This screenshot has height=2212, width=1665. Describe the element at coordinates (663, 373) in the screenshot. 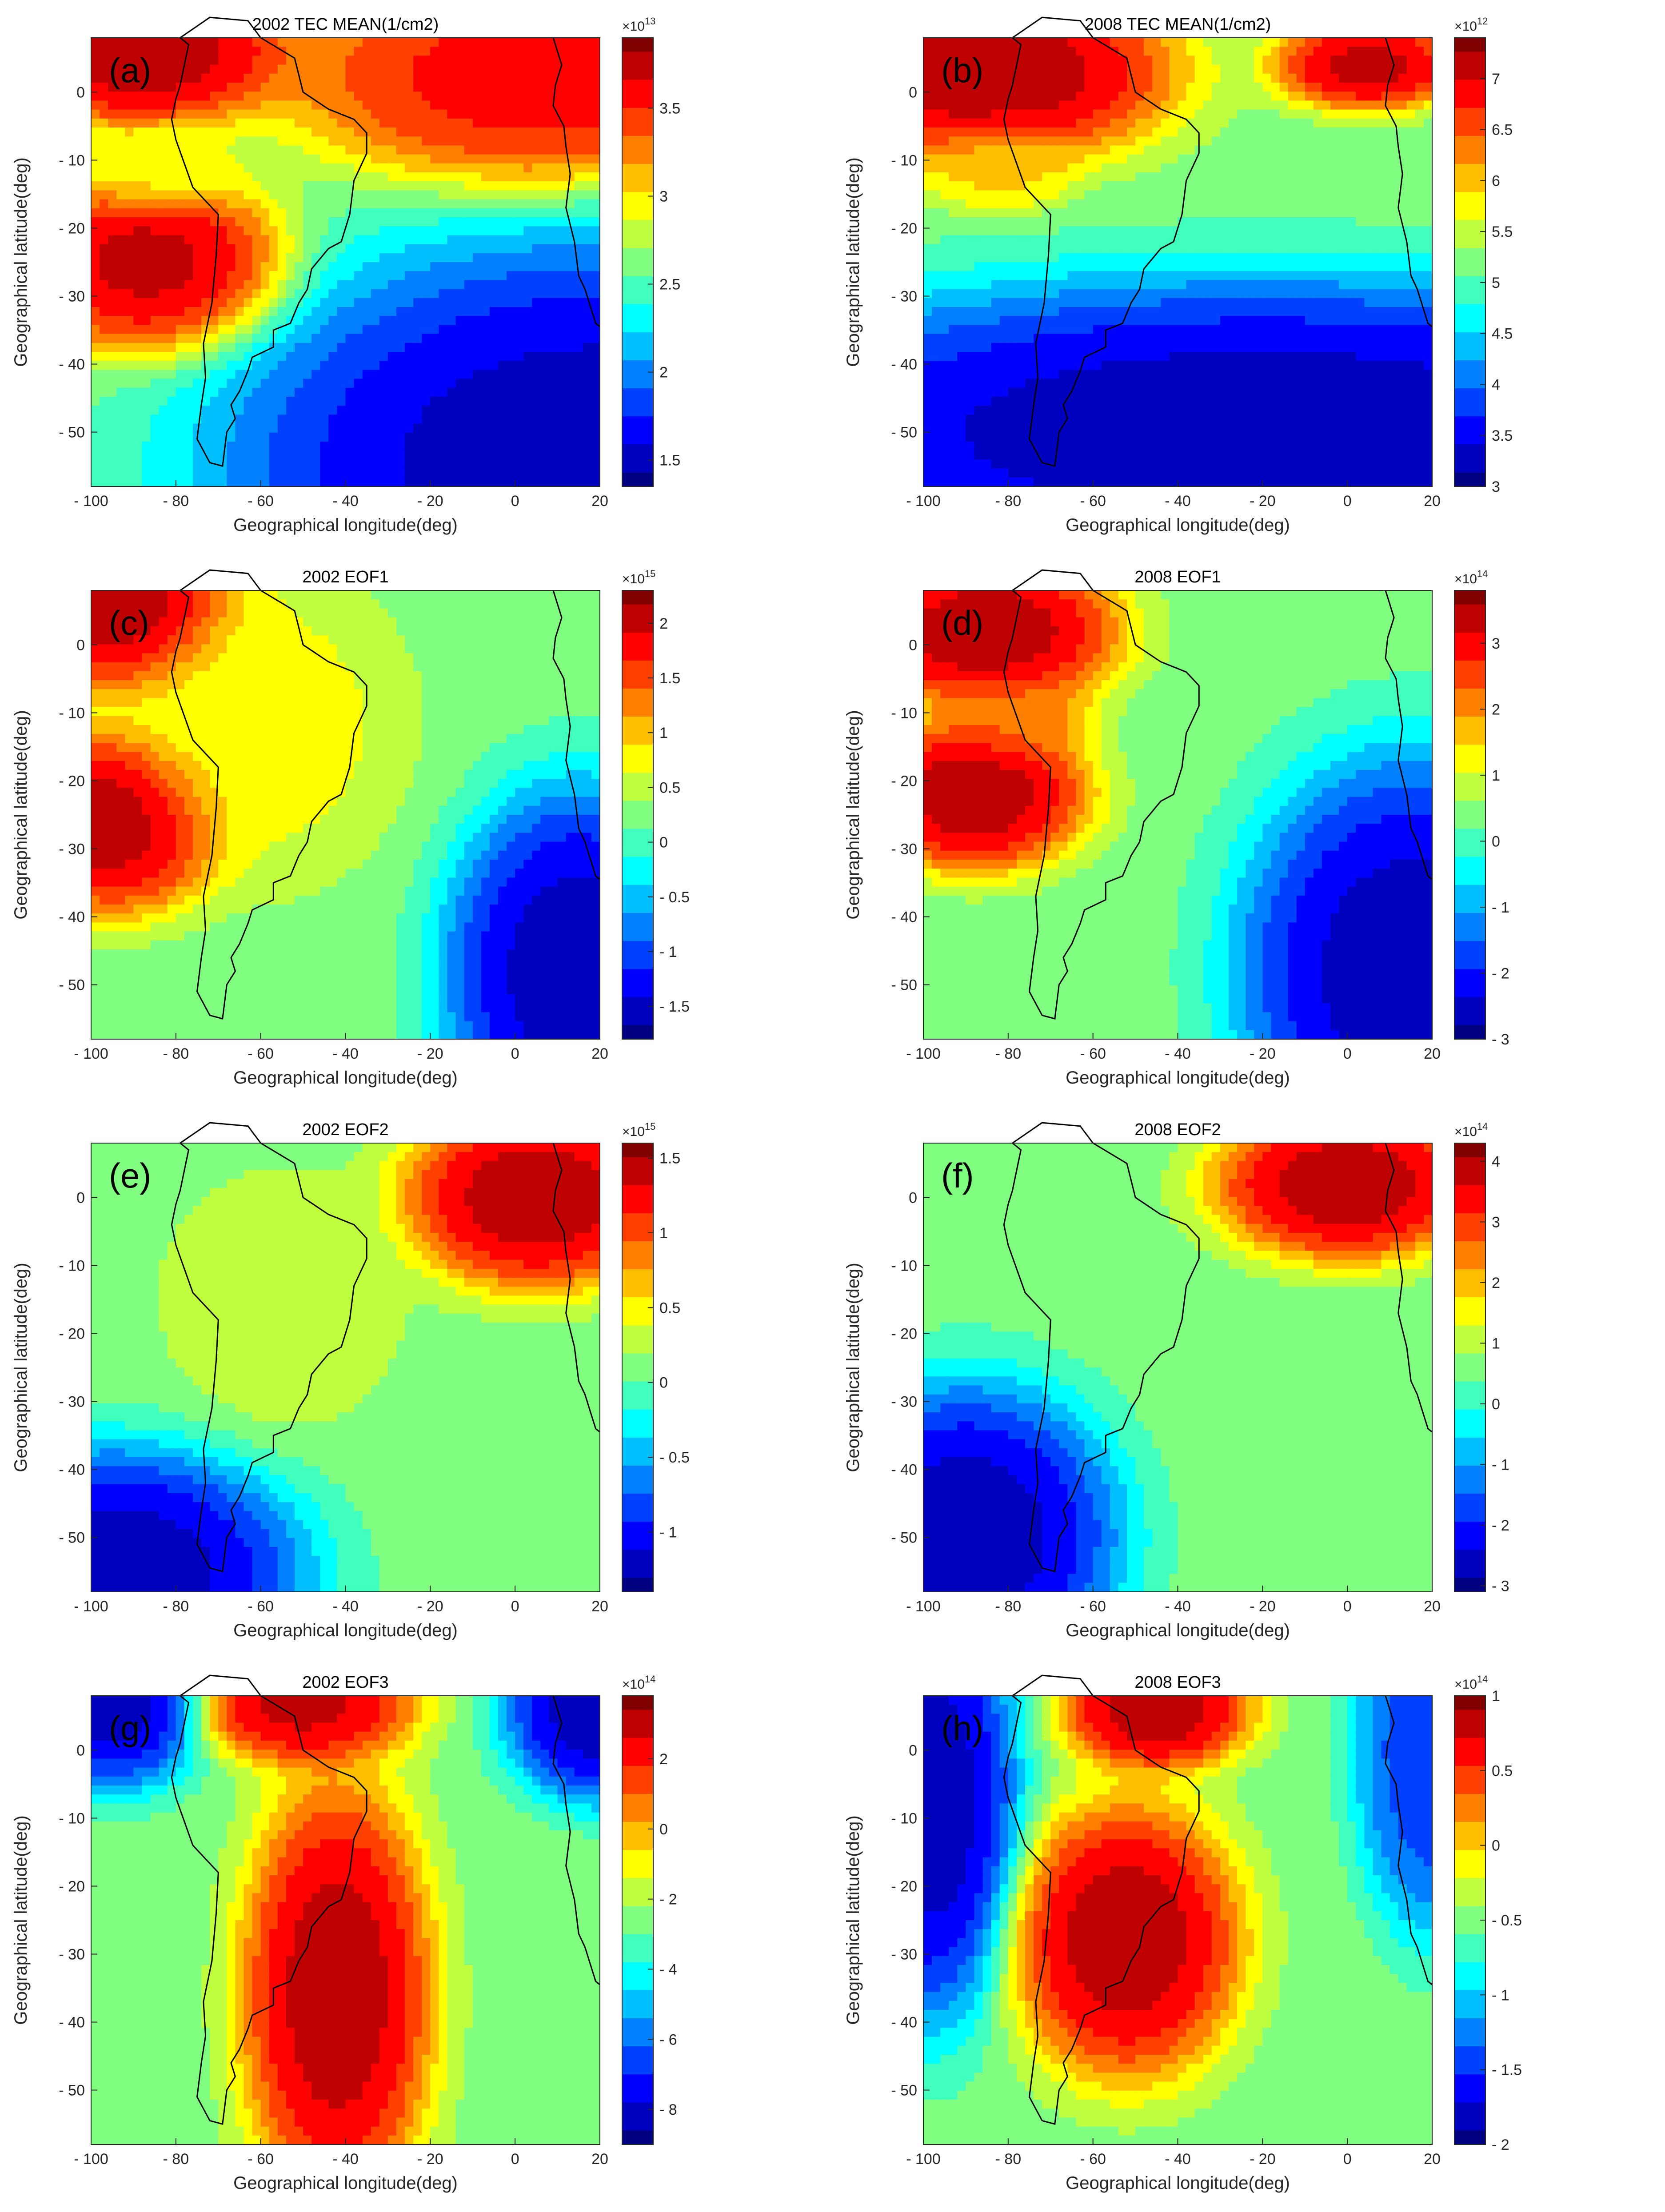

I see `colorbar-tick-label: 2` at that location.